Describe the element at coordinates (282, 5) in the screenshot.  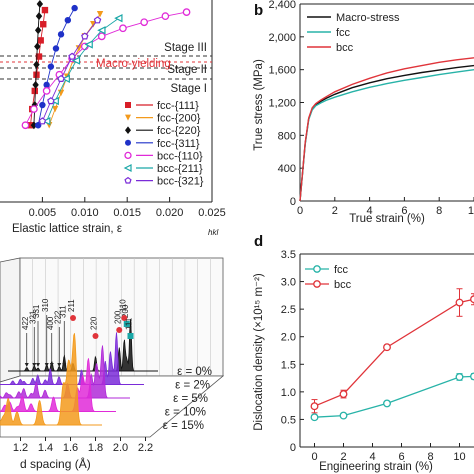
I see `panel-b-y-tick-label: 2,400` at that location.